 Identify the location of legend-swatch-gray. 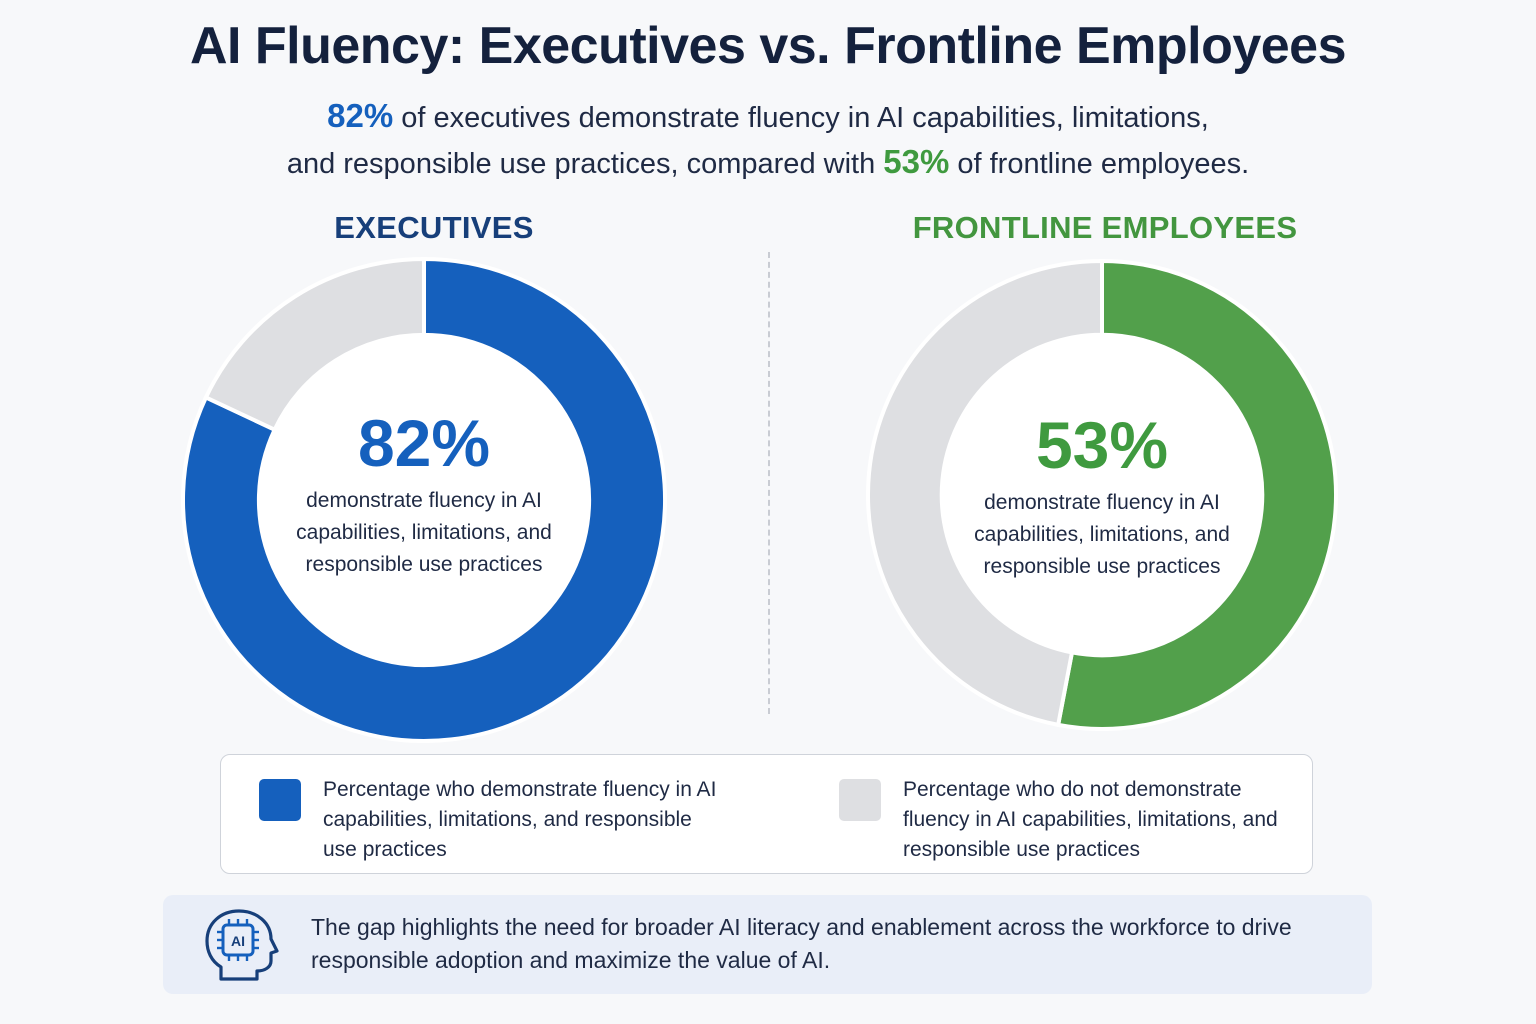
(860, 800).